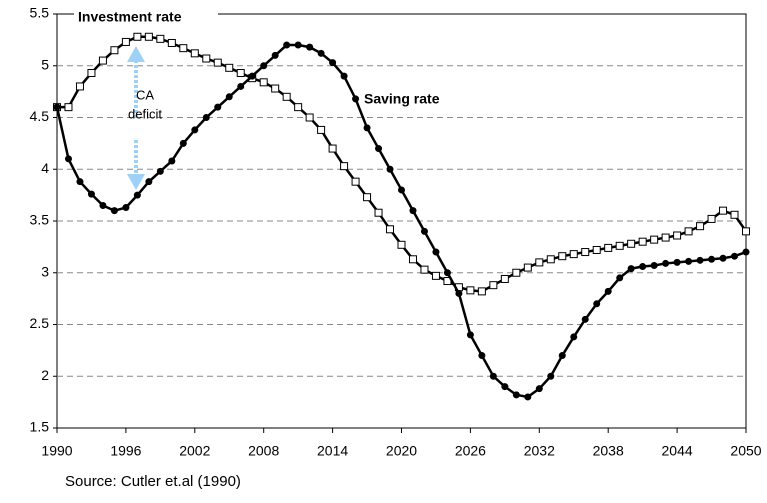 Image resolution: width=767 pixels, height=503 pixels. Describe the element at coordinates (745, 451) in the screenshot. I see `x-tick-label: 2050` at that location.